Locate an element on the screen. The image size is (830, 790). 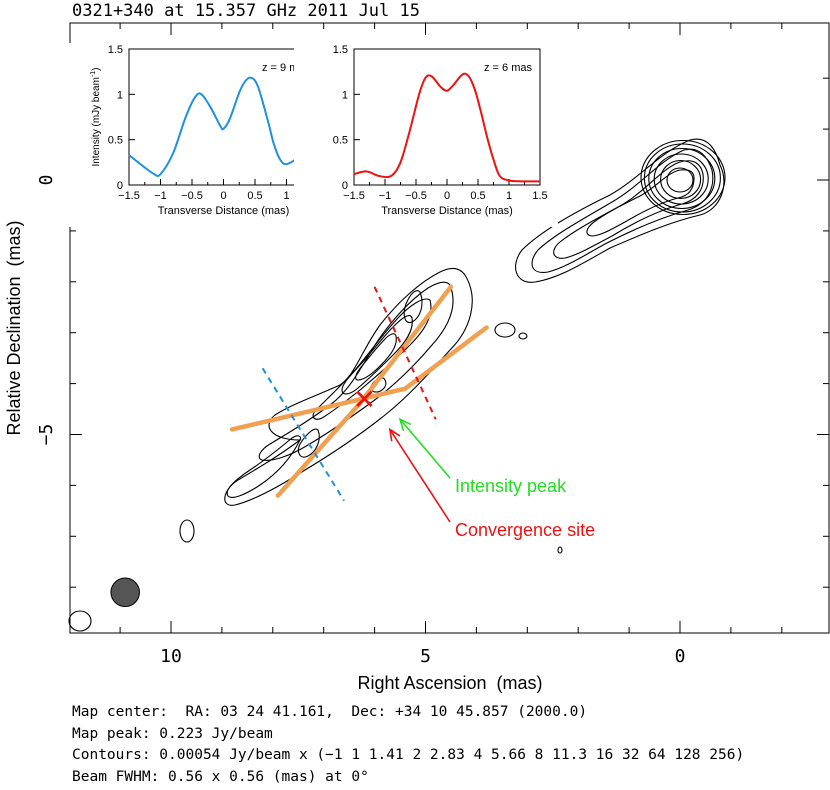
convergence-site-arrow-shaft is located at coordinates (420, 475).